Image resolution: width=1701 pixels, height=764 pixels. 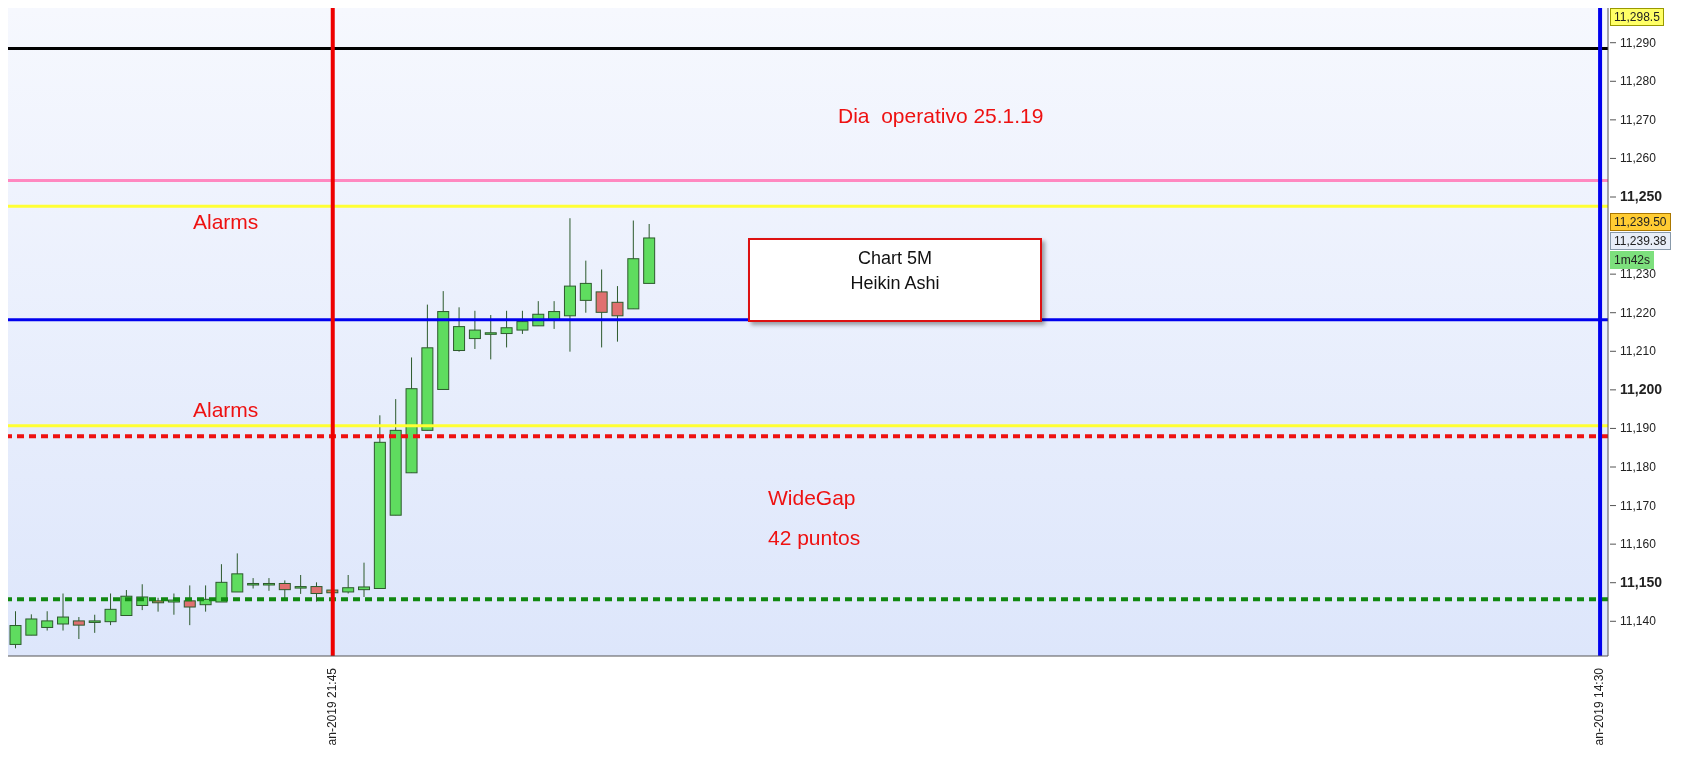 I want to click on y-tick-label: 11,210, so click(x=1638, y=351).